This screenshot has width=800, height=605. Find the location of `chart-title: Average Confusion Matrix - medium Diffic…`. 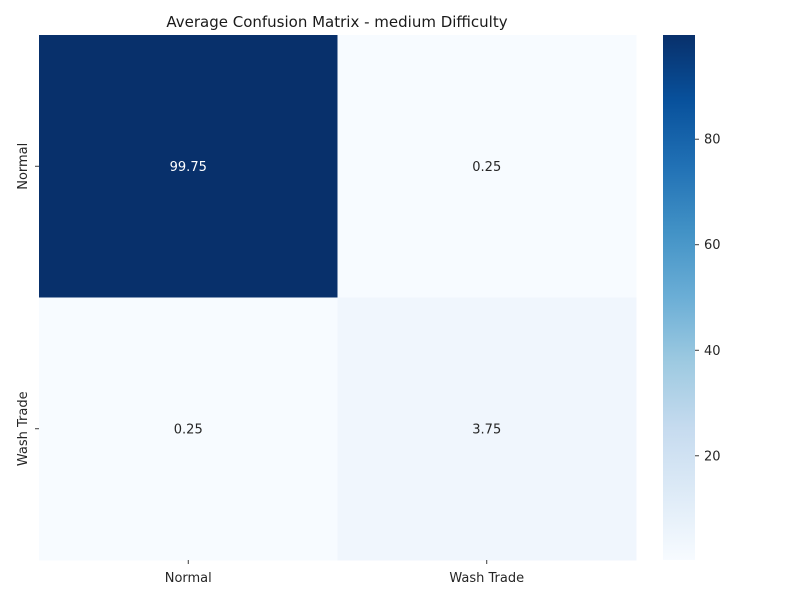

chart-title: Average Confusion Matrix - medium Diffic… is located at coordinates (336, 22).